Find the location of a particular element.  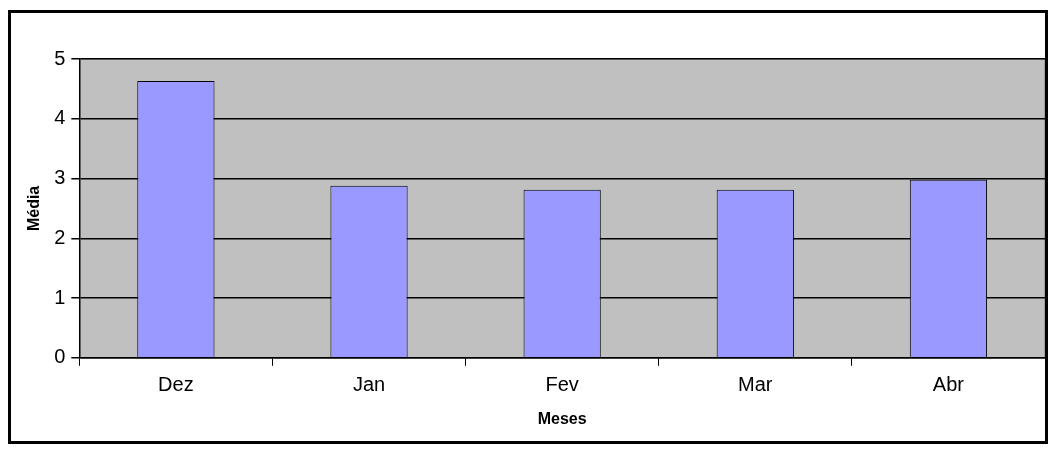

y-tick-label: 0 is located at coordinates (60, 356).